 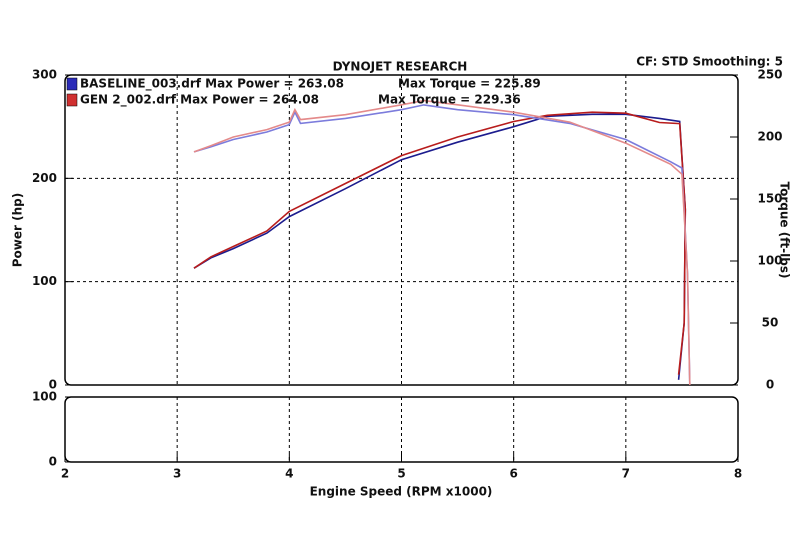 What do you see at coordinates (289, 474) in the screenshot?
I see `x-tick-label: 4` at bounding box center [289, 474].